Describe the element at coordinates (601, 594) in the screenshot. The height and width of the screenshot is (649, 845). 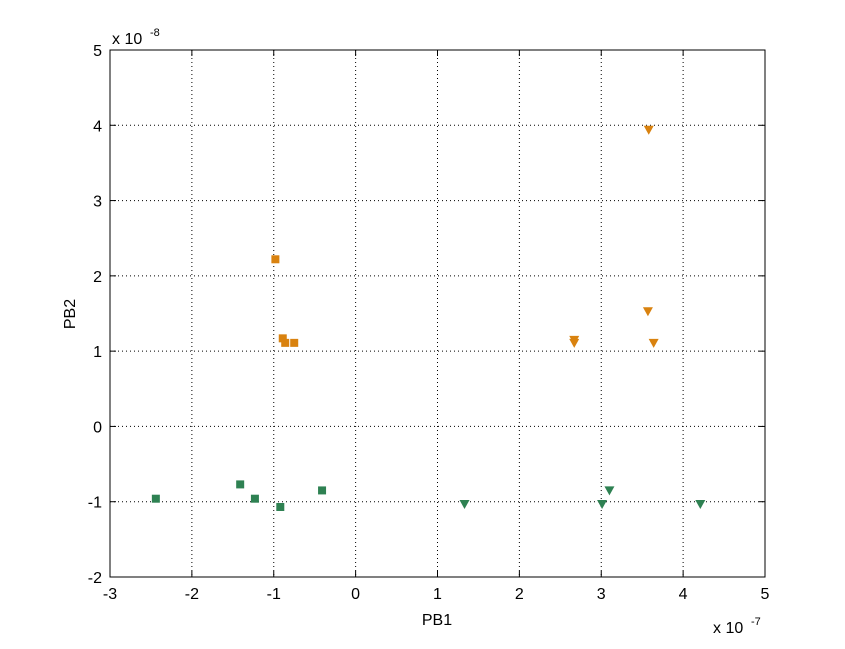
I see `x-tick-label: 3` at that location.